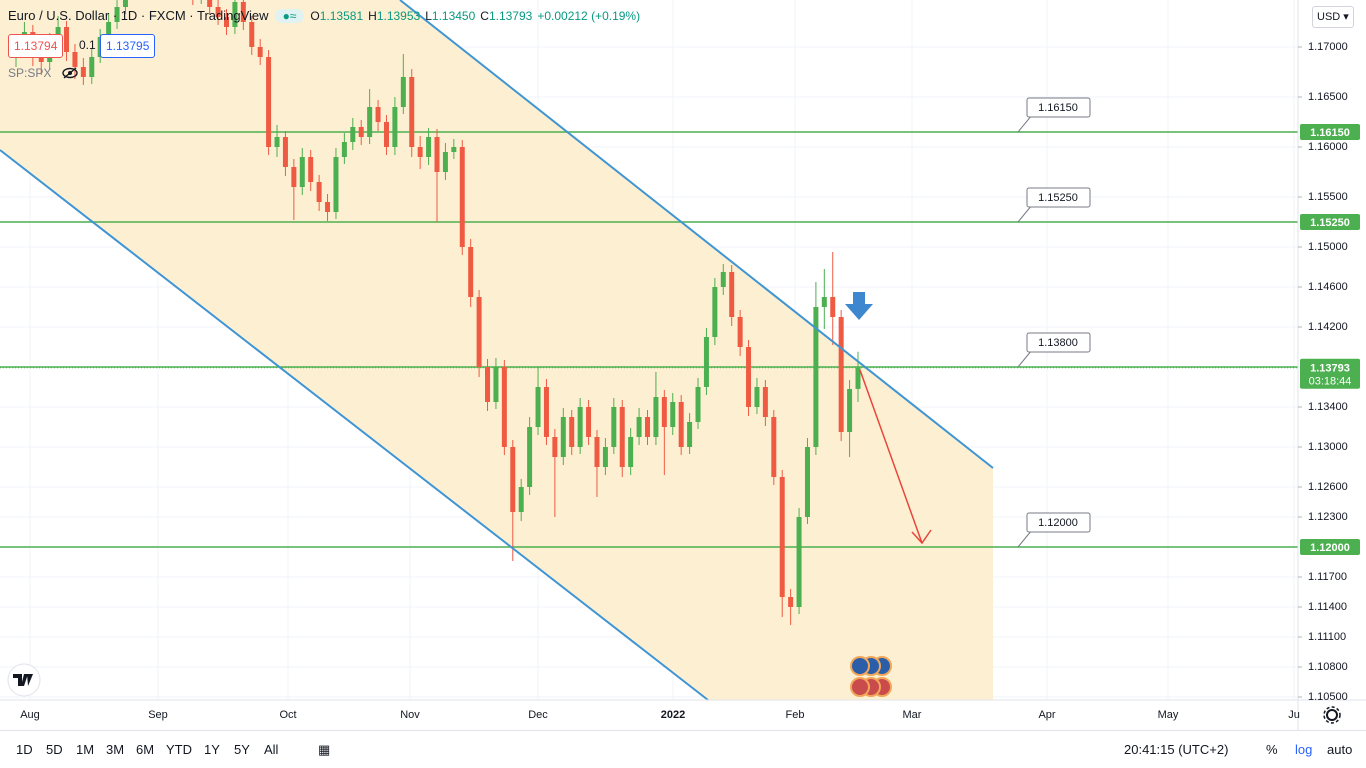 This screenshot has height=768, width=1366. Describe the element at coordinates (70, 73) in the screenshot. I see `hide-icon` at that location.